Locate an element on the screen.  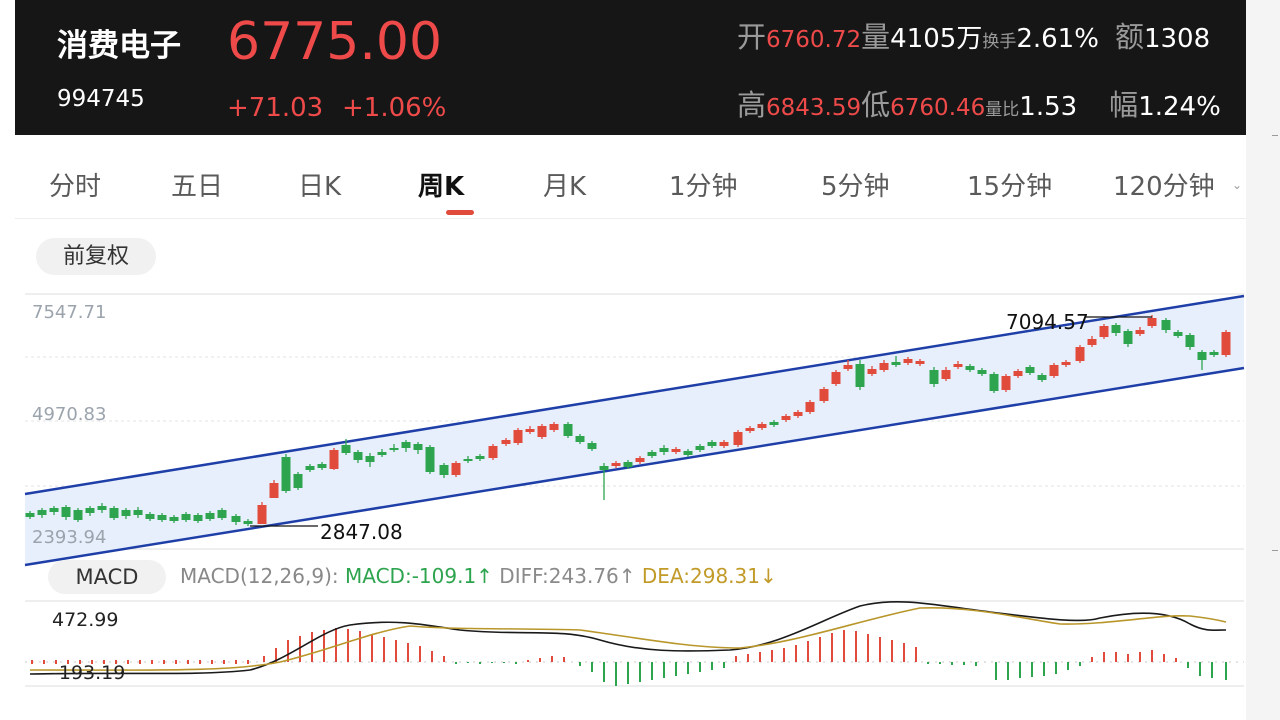
chevron-down-icon: ⌄ is located at coordinates (1237, 185).